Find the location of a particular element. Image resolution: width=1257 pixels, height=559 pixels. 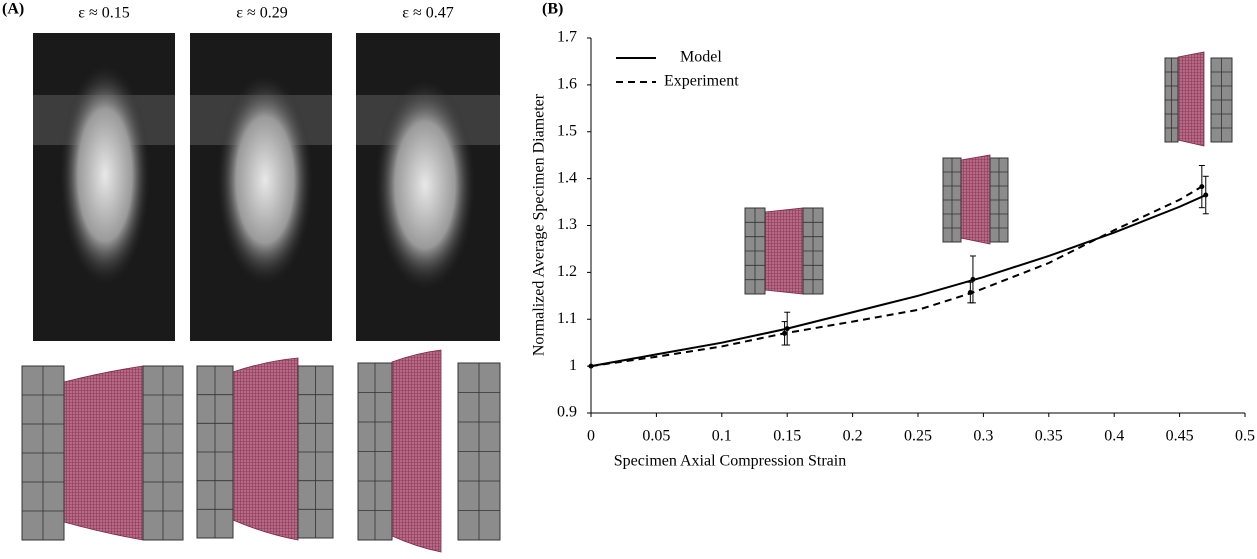

x-tick-label: 0.05 is located at coordinates (656, 436).